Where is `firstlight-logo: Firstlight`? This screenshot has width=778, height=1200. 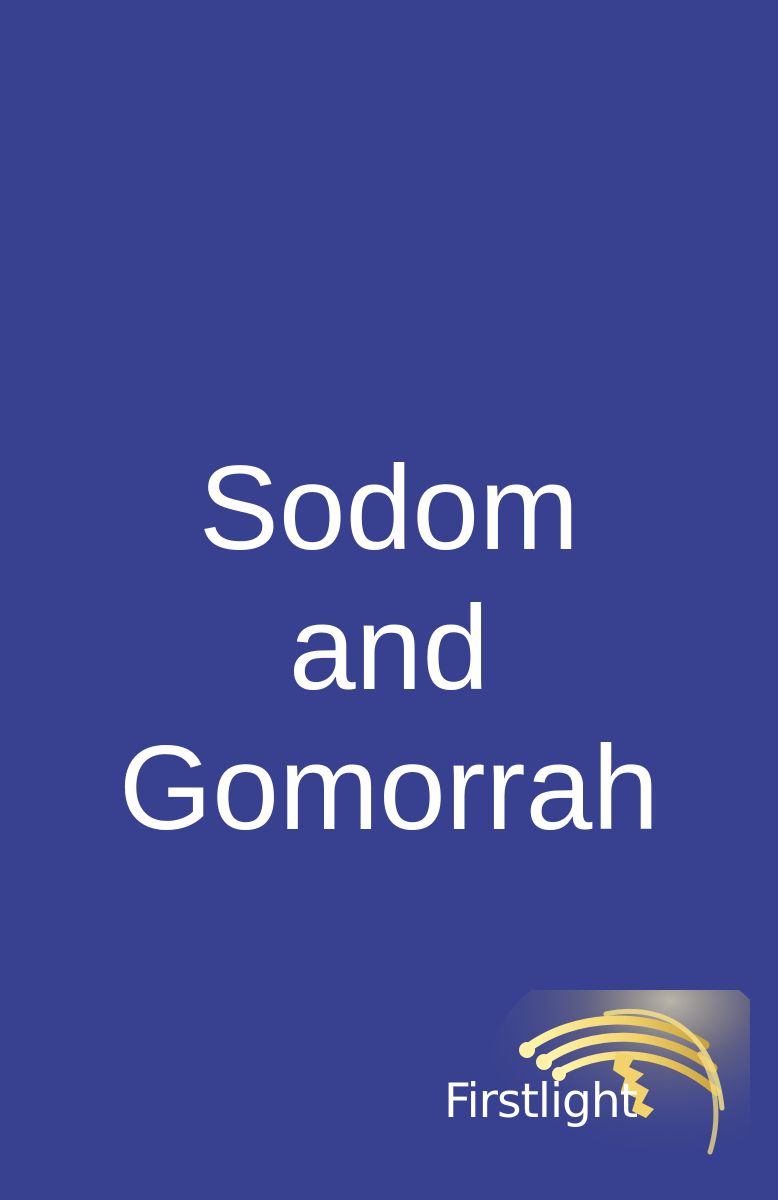 firstlight-logo: Firstlight is located at coordinates (590, 1090).